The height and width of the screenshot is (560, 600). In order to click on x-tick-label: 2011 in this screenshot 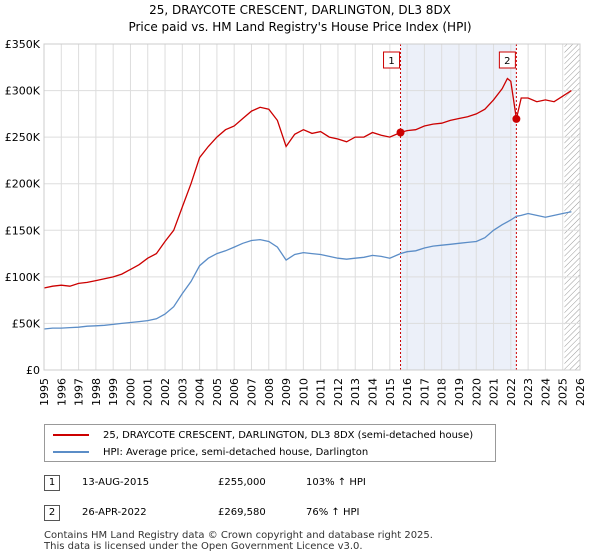, I will do `click(321, 392)`.